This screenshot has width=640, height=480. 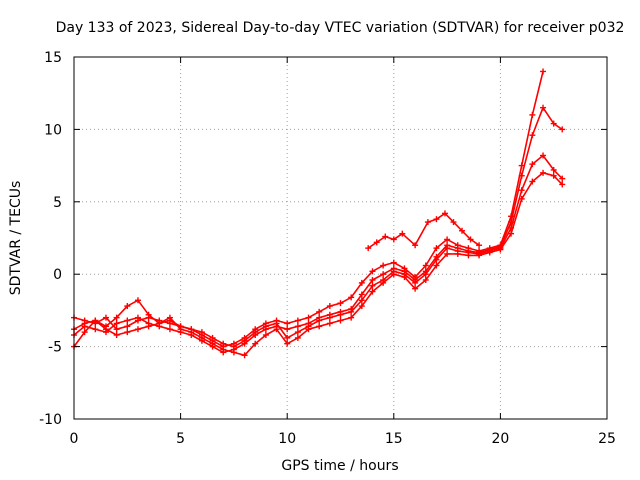 I want to click on x-axis-label: GPS time / hours, so click(x=339, y=466).